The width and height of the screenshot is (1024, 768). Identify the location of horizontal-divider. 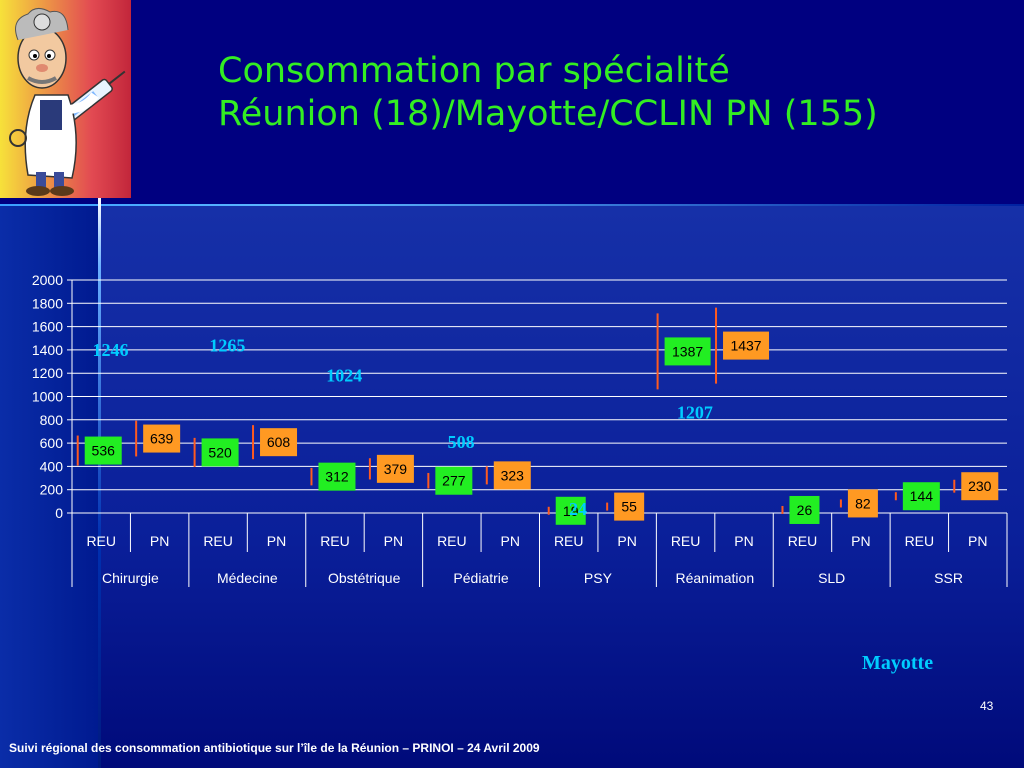
(512, 205).